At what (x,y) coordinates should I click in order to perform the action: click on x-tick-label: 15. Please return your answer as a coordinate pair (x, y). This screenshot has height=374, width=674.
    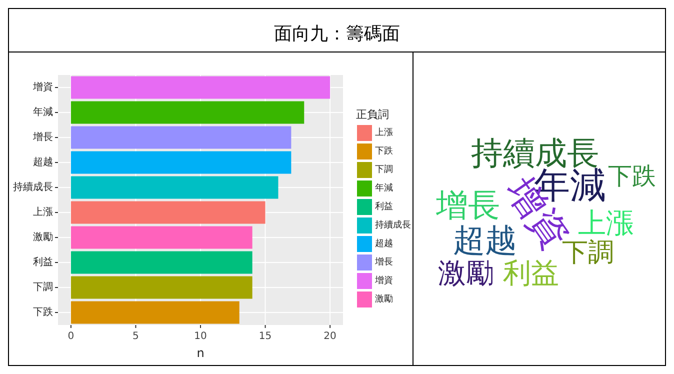
    Looking at the image, I should click on (265, 336).